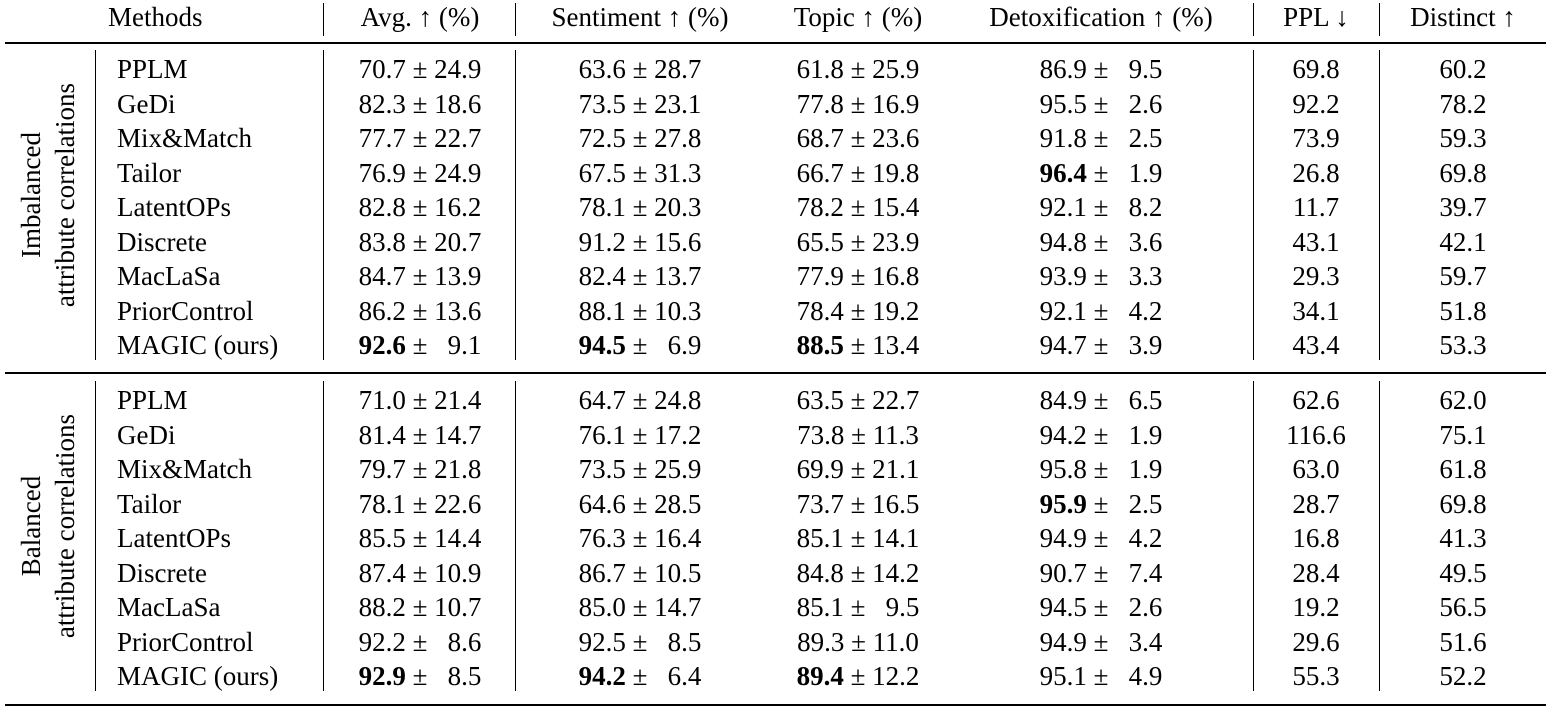  Describe the element at coordinates (1316, 310) in the screenshot. I see `ppl-cell: 34.1` at that location.